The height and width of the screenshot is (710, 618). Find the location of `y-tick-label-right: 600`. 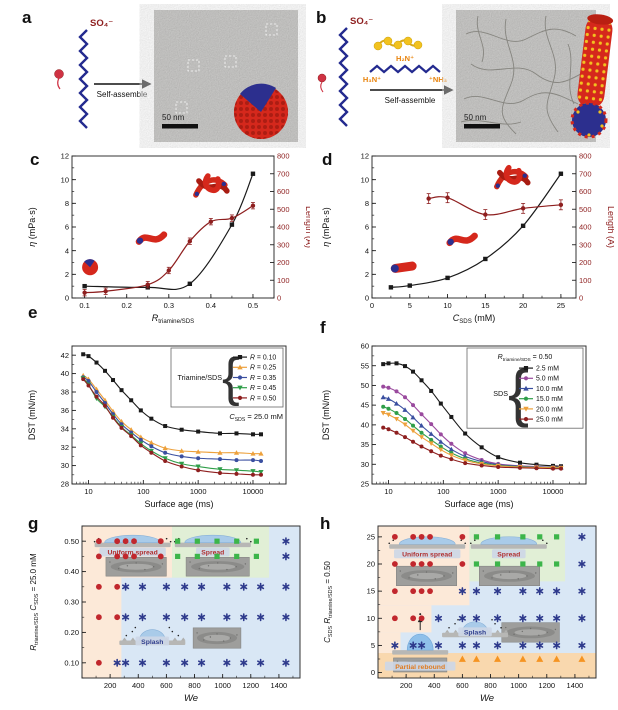

y-tick-label-right: 600 is located at coordinates (283, 191).